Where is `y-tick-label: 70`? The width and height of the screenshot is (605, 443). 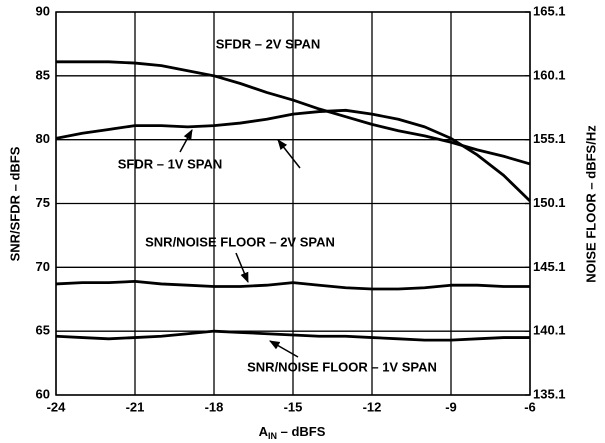 y-tick-label: 70 is located at coordinates (43, 266).